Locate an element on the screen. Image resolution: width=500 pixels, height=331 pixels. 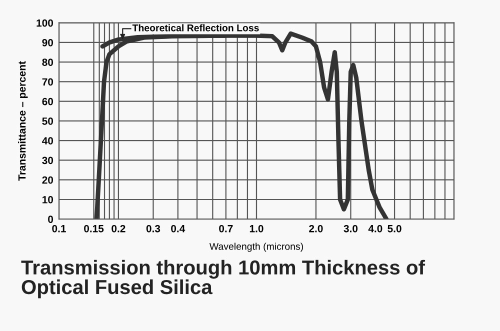
y-tick-label: 20 is located at coordinates (48, 180).